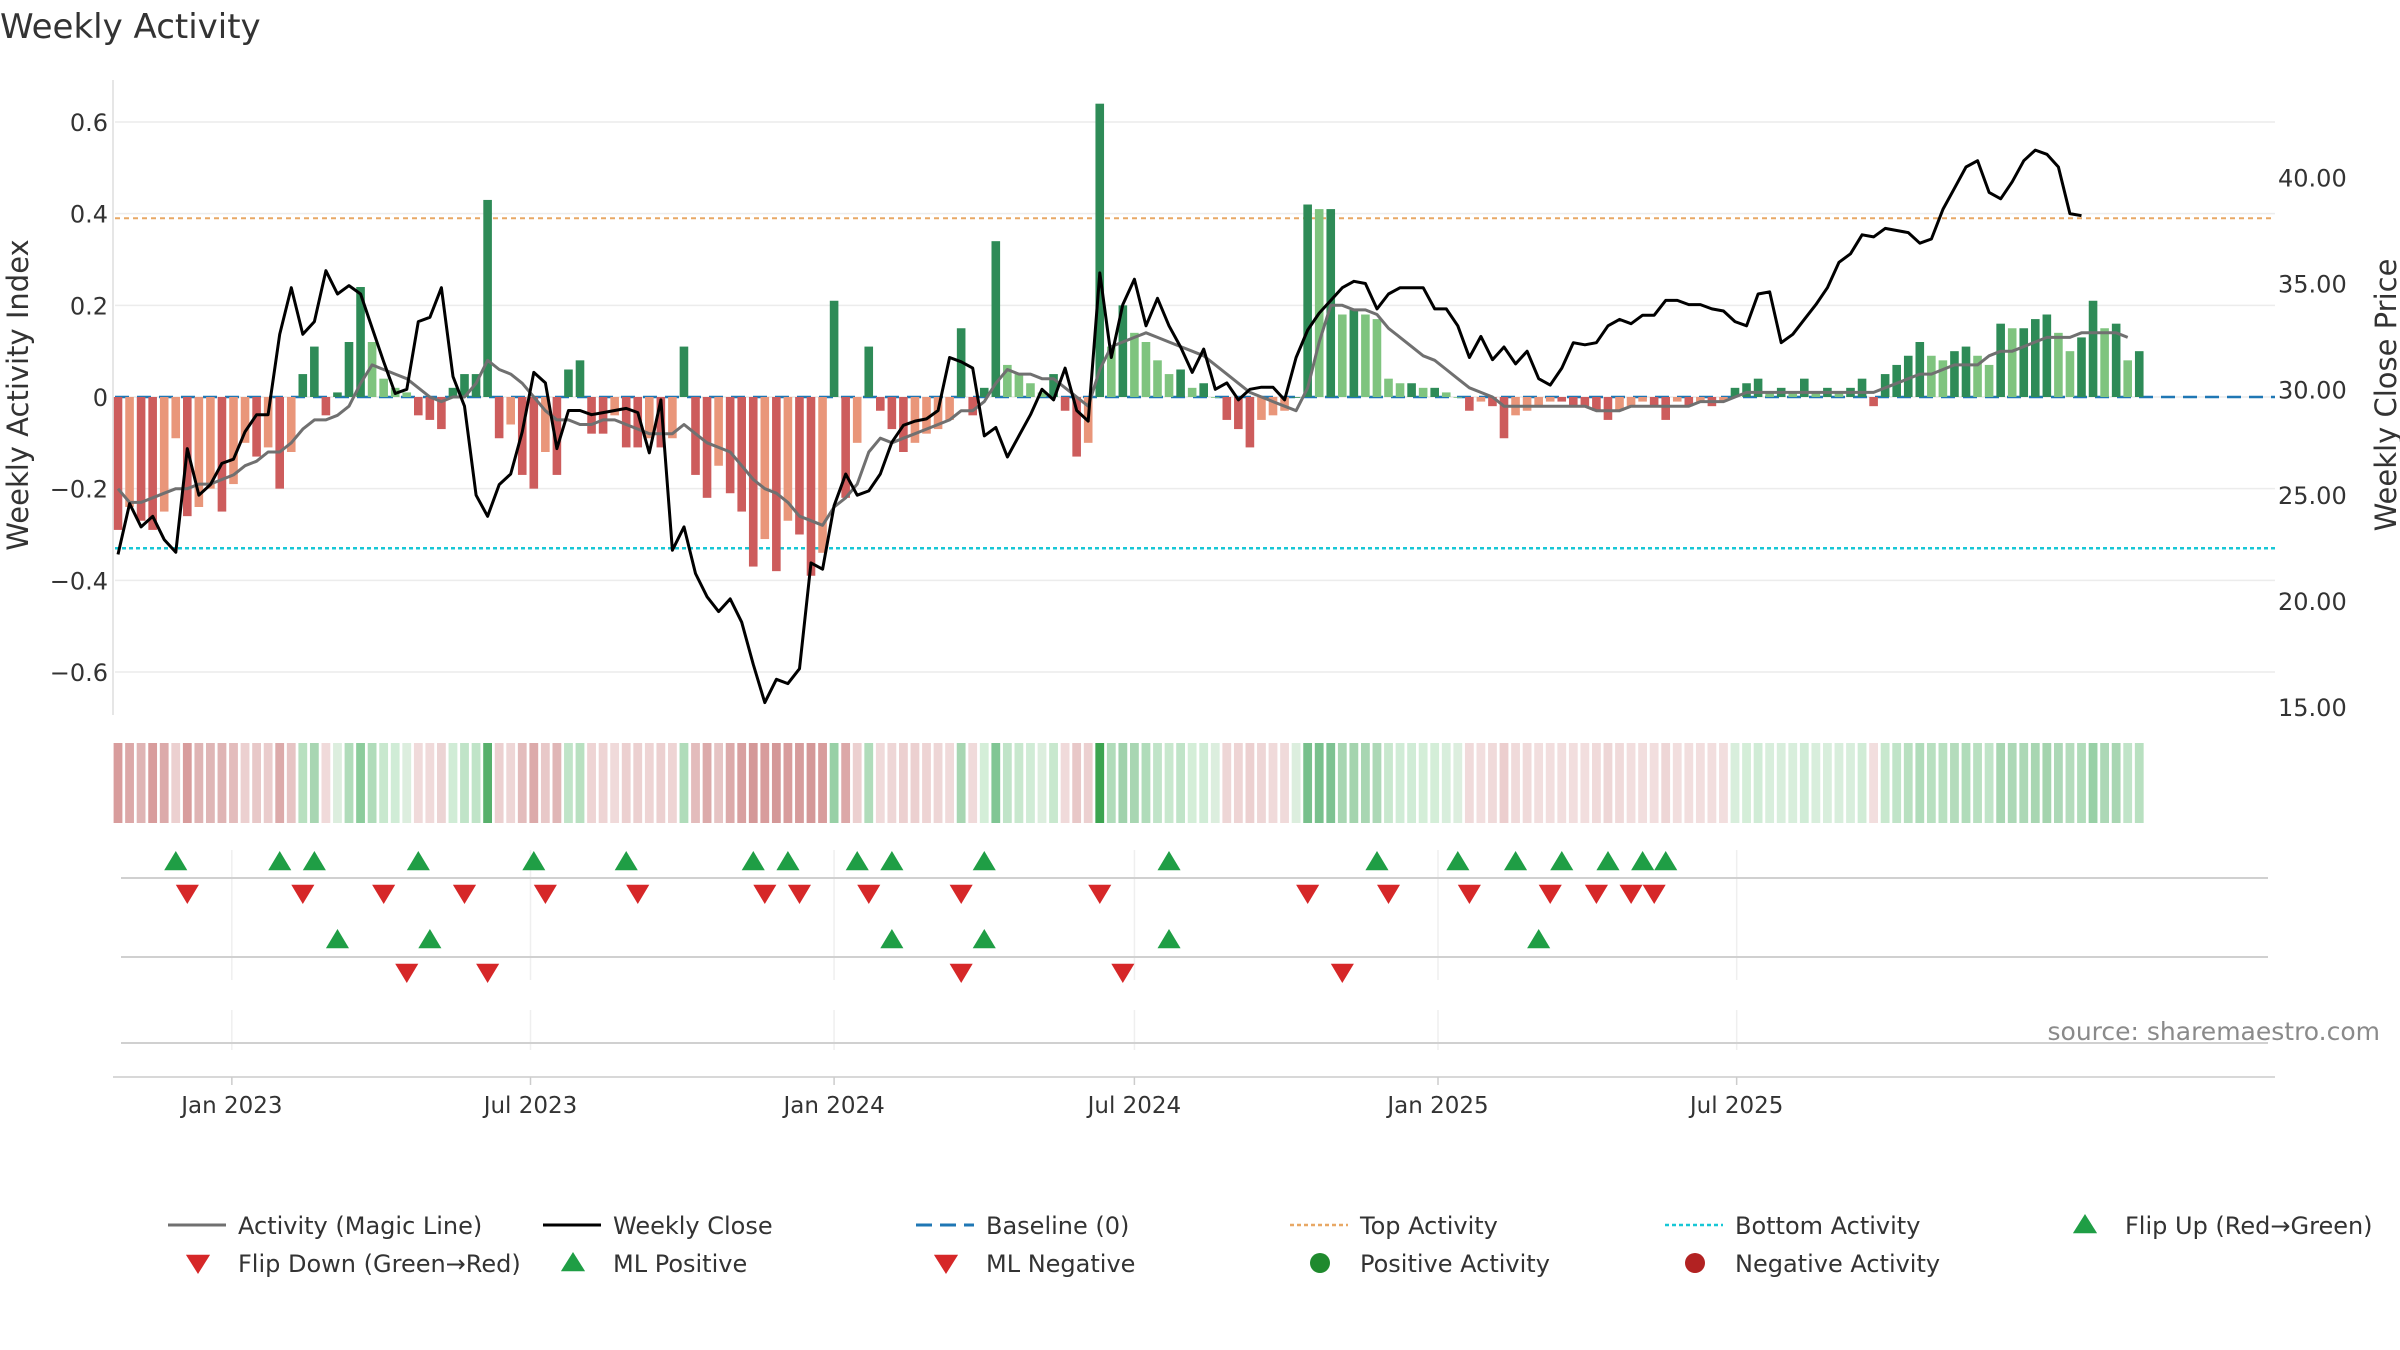 The width and height of the screenshot is (2400, 1350). Describe the element at coordinates (89, 306) in the screenshot. I see `y-tick-label: 0.2` at that location.